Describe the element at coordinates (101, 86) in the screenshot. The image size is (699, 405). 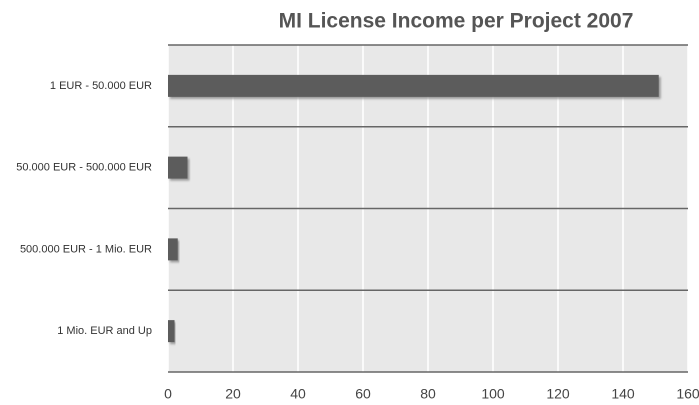
I see `y-tick-label: 1 EUR - 50.000 EUR` at that location.